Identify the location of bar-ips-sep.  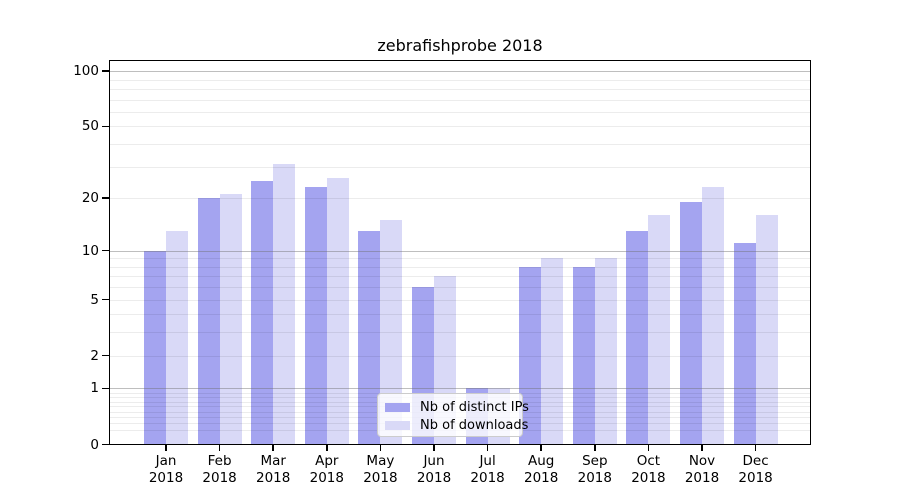
(583, 355).